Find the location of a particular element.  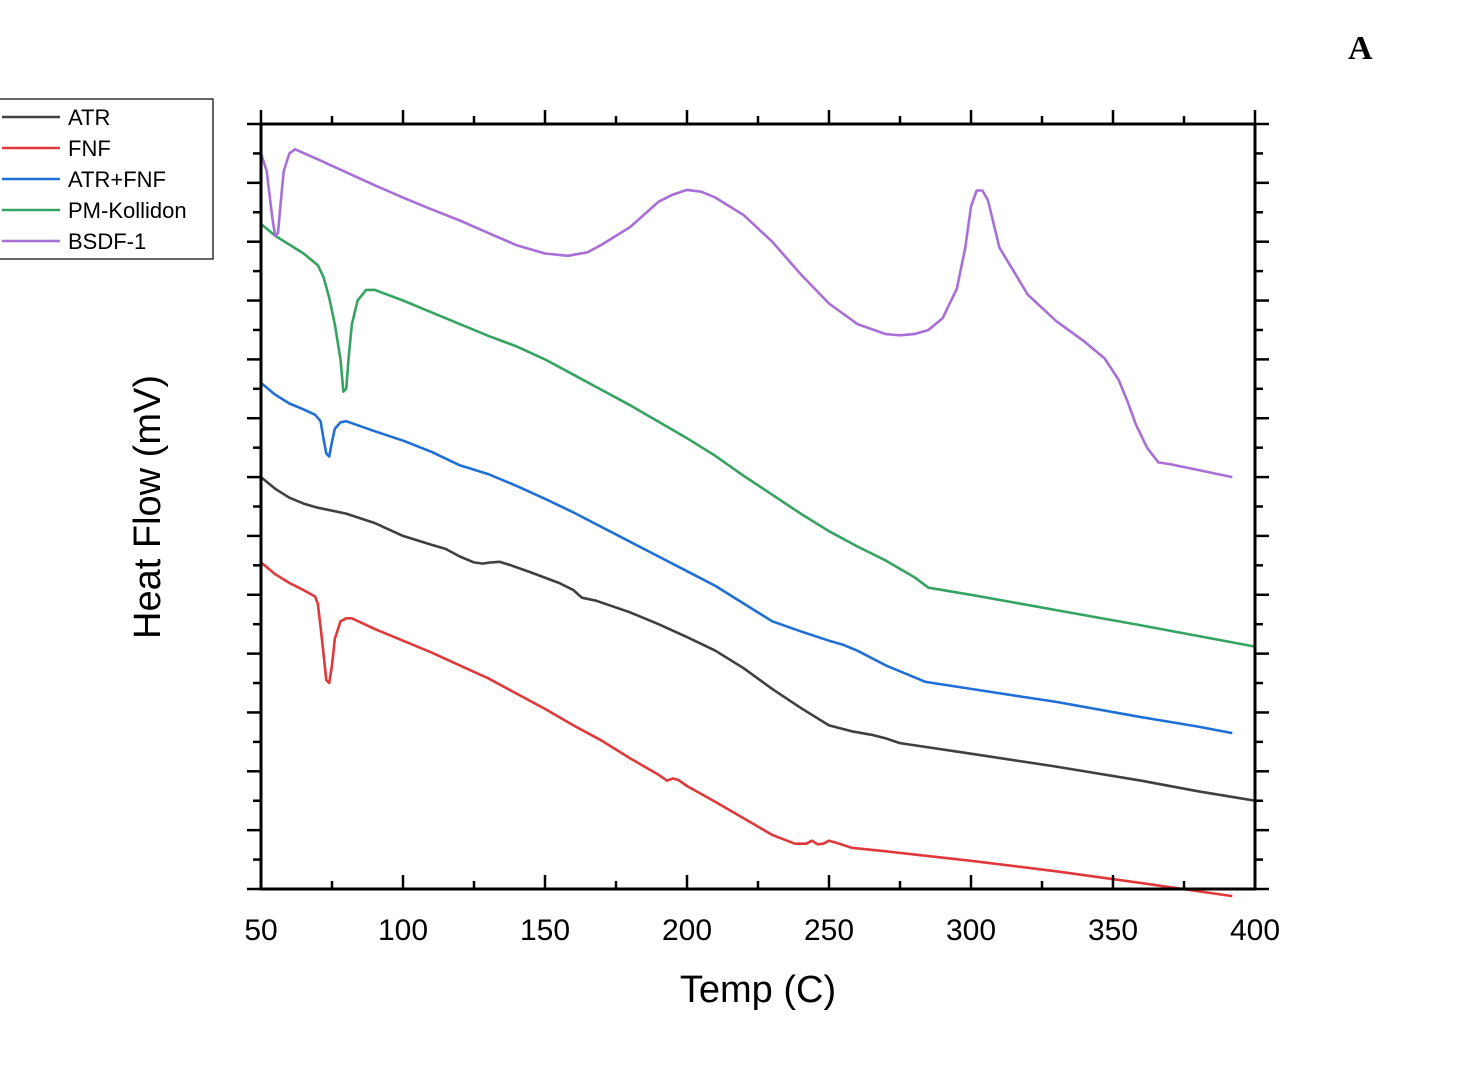

panel-label: A is located at coordinates (1360, 48).